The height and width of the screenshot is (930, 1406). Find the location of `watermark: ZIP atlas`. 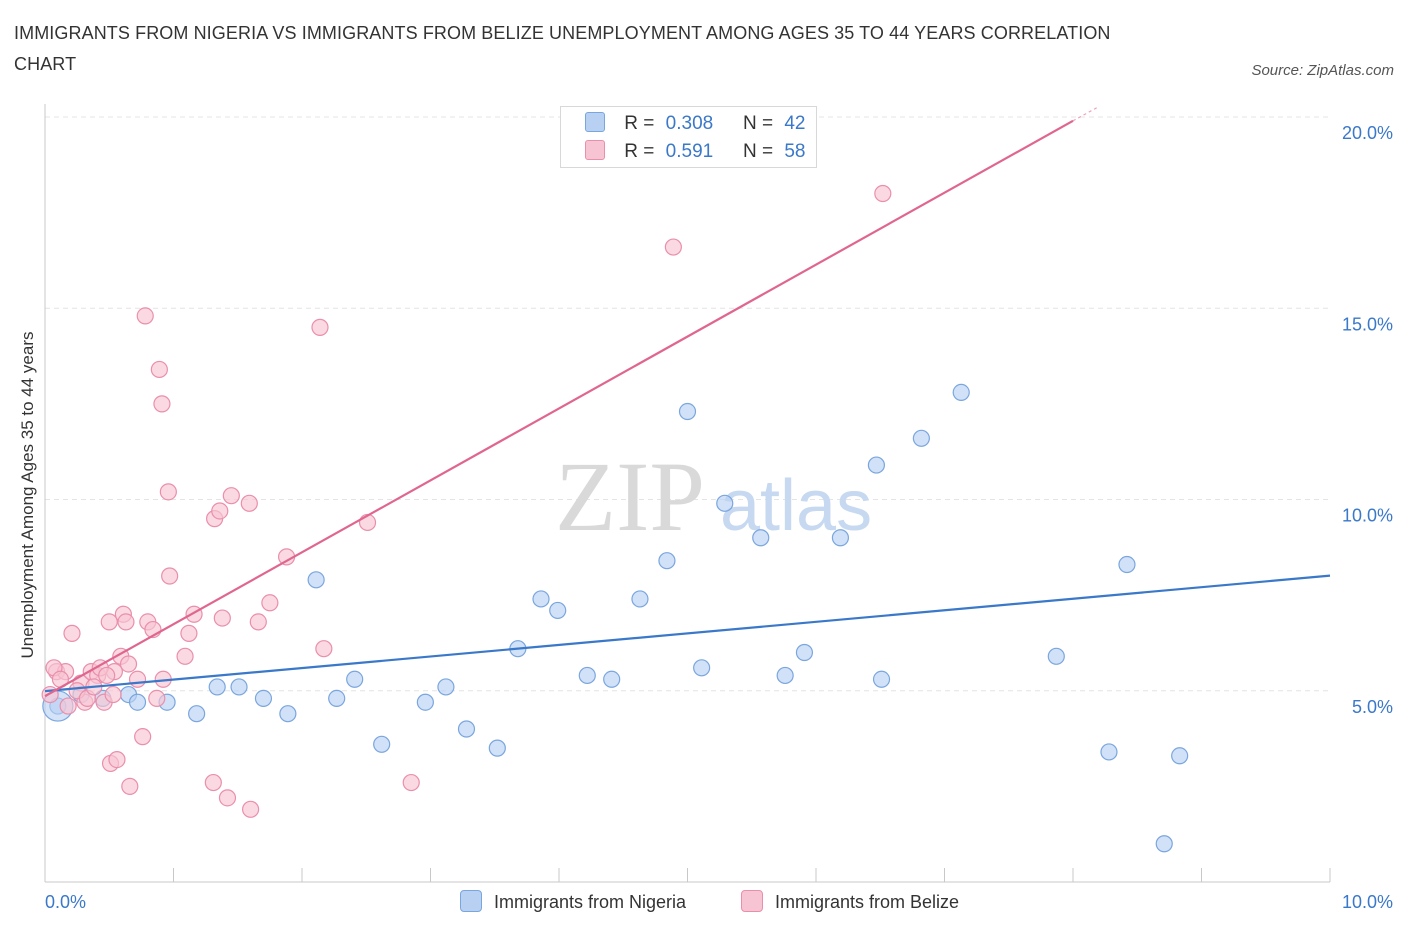

watermark: ZIP atlas is located at coordinates (713, 496).